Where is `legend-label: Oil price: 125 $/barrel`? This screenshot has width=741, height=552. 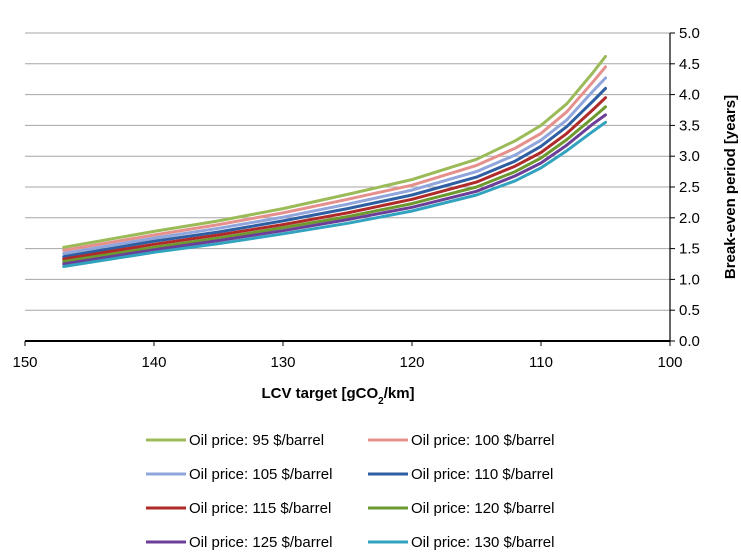
legend-label: Oil price: 125 $/barrel is located at coordinates (260, 542).